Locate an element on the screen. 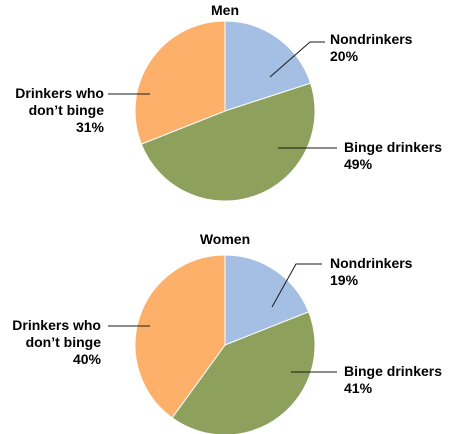 The image size is (451, 434). slice-value-label: 31% is located at coordinates (90, 127).